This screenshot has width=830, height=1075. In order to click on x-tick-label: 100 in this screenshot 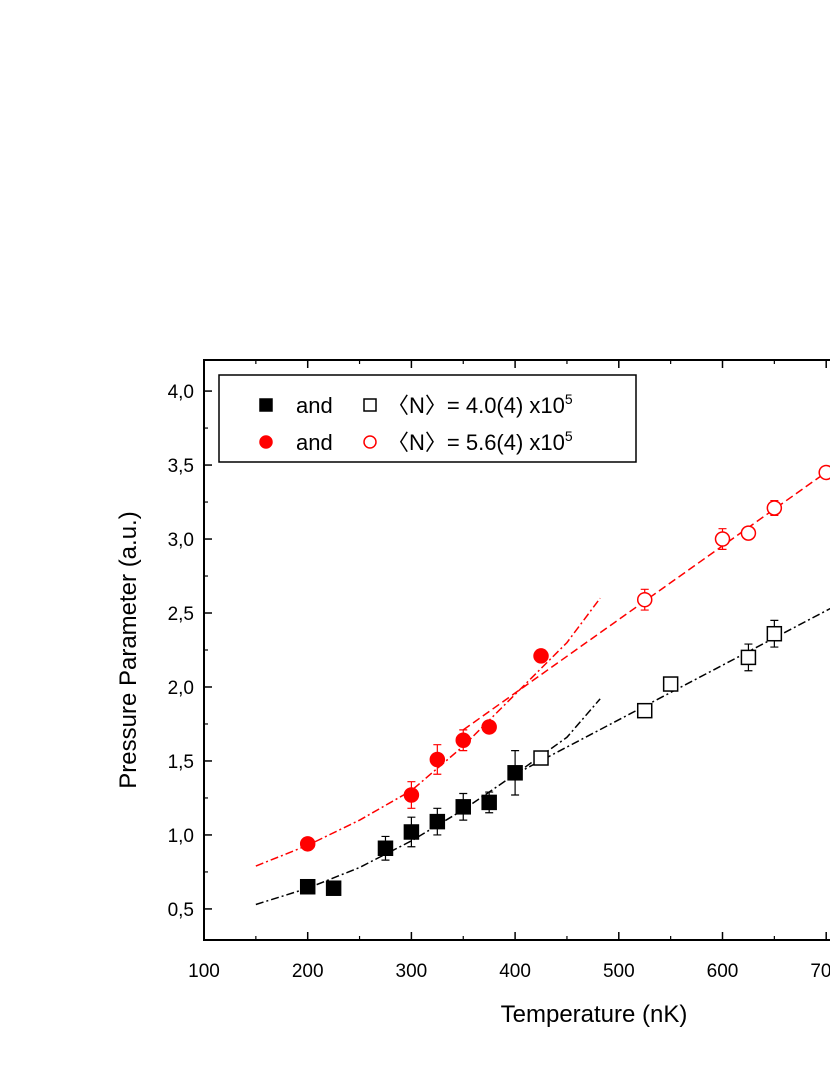, I will do `click(204, 971)`.